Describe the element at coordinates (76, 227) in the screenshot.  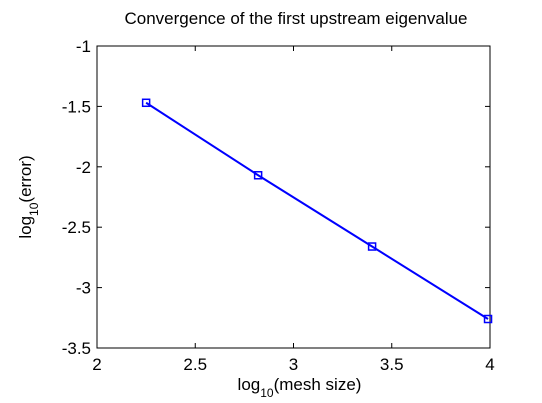
I see `y-tick-label: -2.5` at that location.